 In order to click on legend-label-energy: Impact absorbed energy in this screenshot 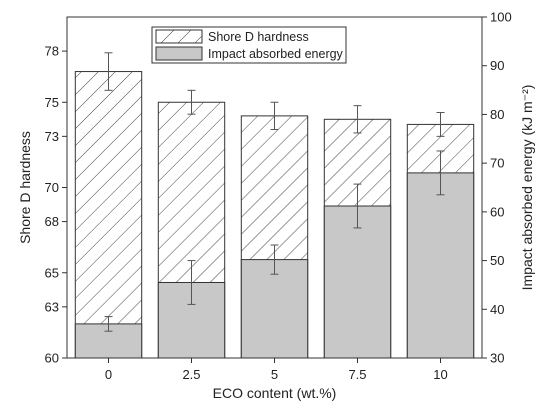, I will do `click(276, 54)`.